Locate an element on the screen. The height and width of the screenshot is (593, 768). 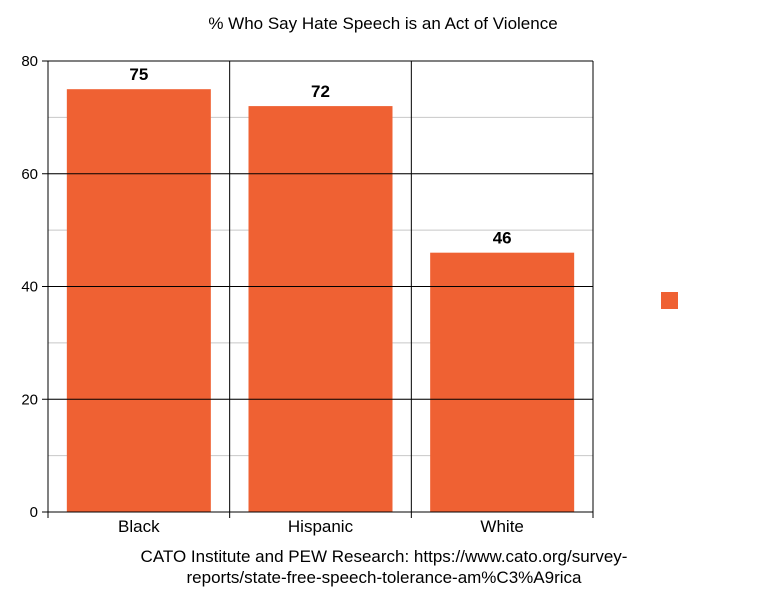
bar-white is located at coordinates (502, 382).